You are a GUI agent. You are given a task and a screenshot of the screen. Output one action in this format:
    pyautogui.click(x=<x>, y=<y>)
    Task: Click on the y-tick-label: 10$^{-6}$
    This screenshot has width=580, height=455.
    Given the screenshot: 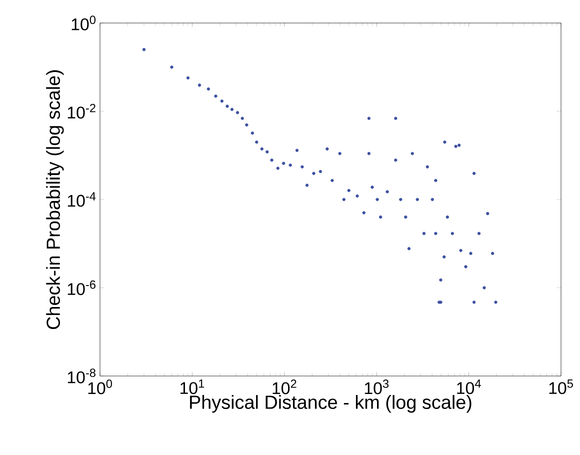 What is the action you would take?
    pyautogui.click(x=82, y=288)
    